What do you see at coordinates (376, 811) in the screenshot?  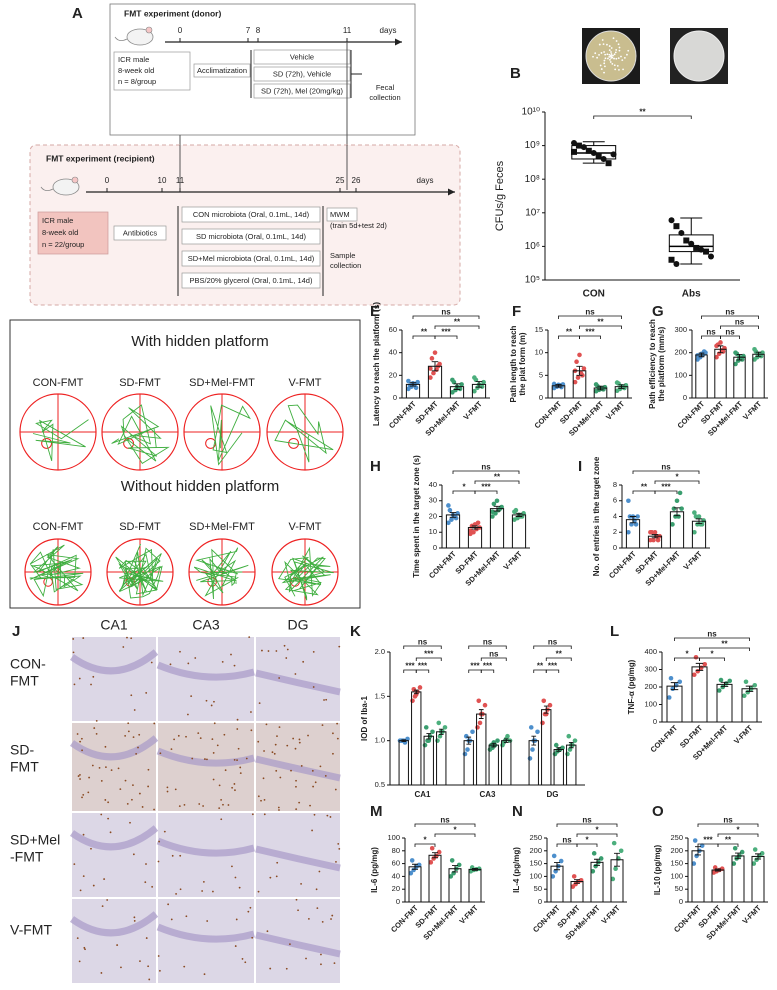 I see `panel-letter: M` at bounding box center [376, 811].